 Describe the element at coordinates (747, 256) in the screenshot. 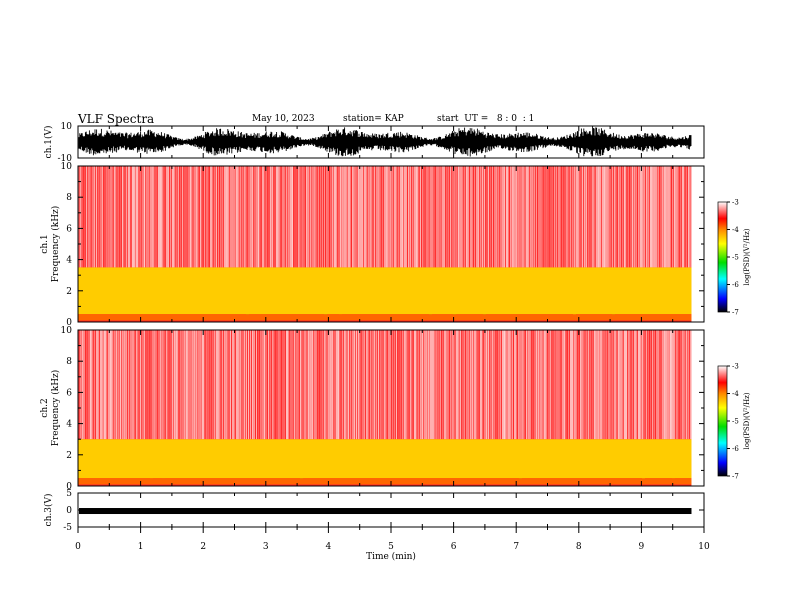

I see `colorbar-label: log(PSD)(V²/Hz)` at that location.